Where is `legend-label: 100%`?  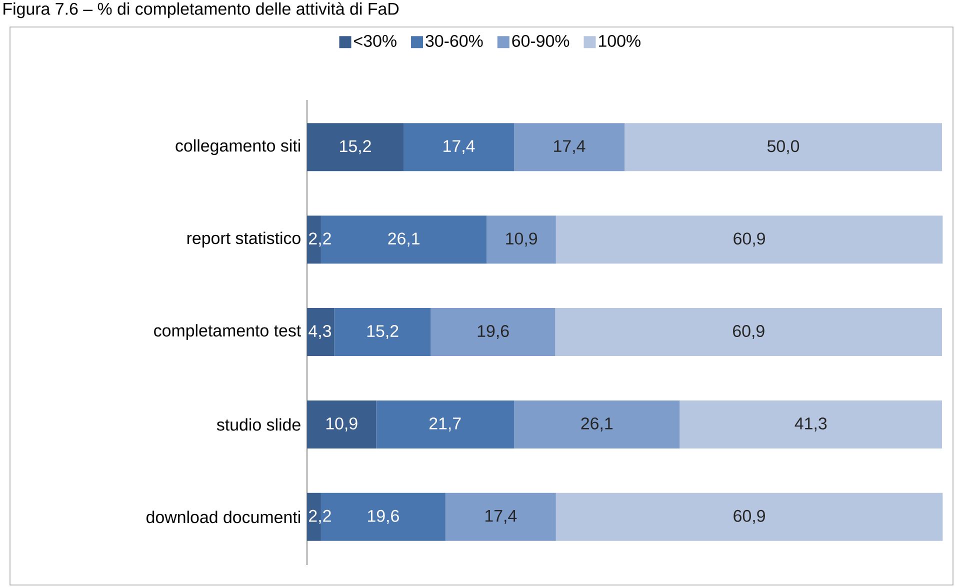 legend-label: 100% is located at coordinates (619, 40).